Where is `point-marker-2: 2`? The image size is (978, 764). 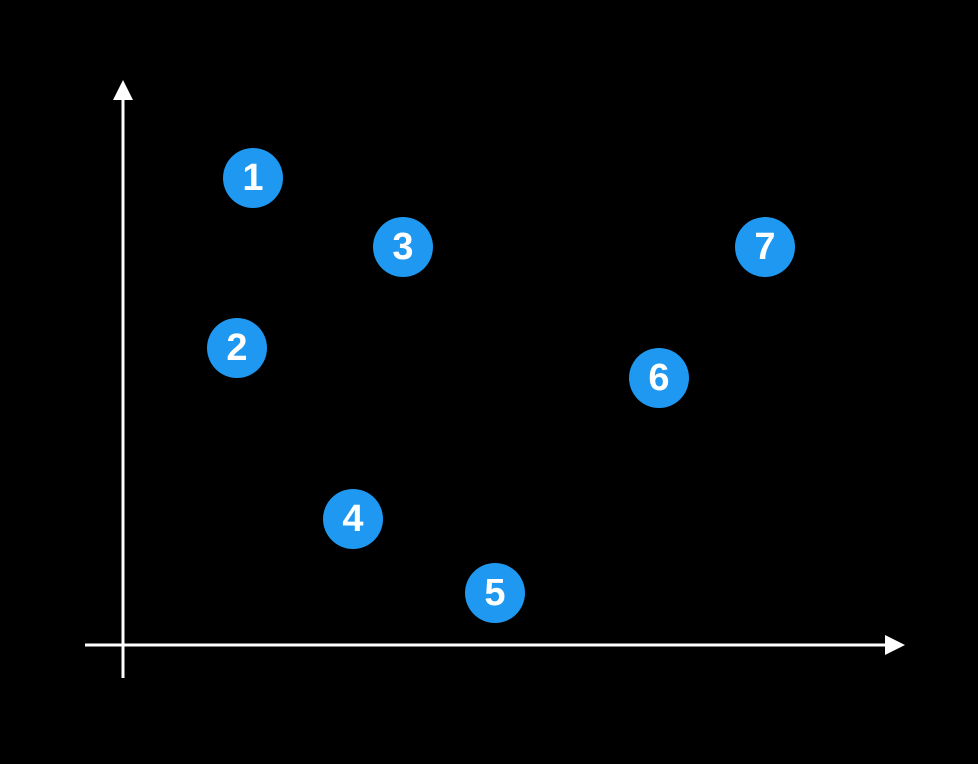
point-marker-2: 2 is located at coordinates (237, 348).